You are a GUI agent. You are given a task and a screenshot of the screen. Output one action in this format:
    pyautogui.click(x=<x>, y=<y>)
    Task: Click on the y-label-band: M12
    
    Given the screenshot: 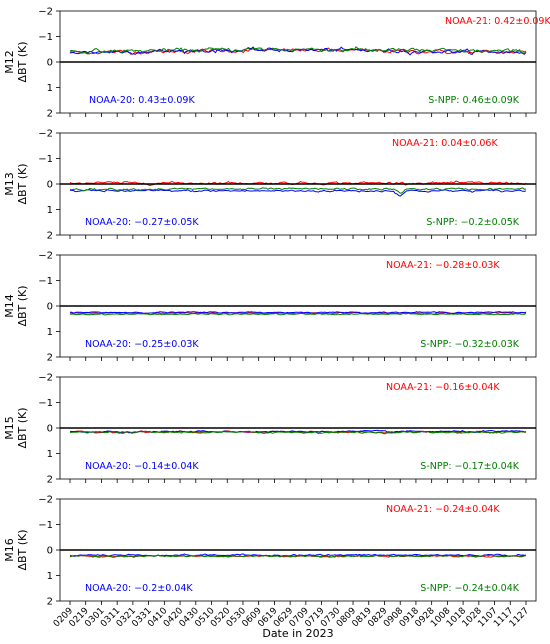 What is the action you would take?
    pyautogui.click(x=9, y=62)
    